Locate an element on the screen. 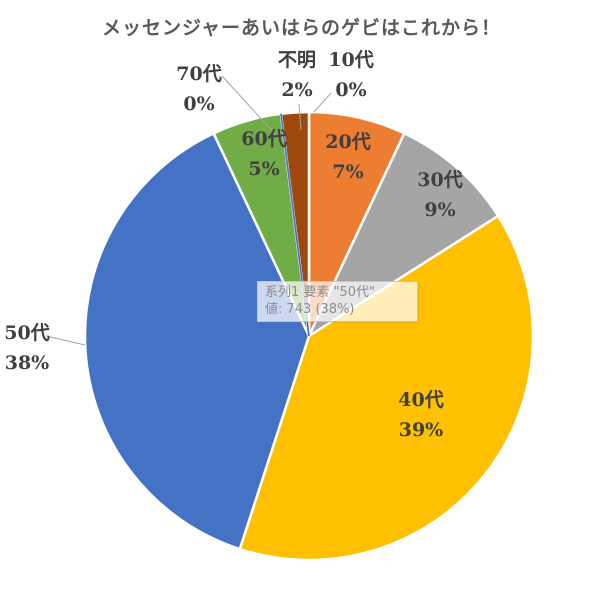 This screenshot has height=603, width=603. slice-label-60s: 60代 5% is located at coordinates (263, 154).